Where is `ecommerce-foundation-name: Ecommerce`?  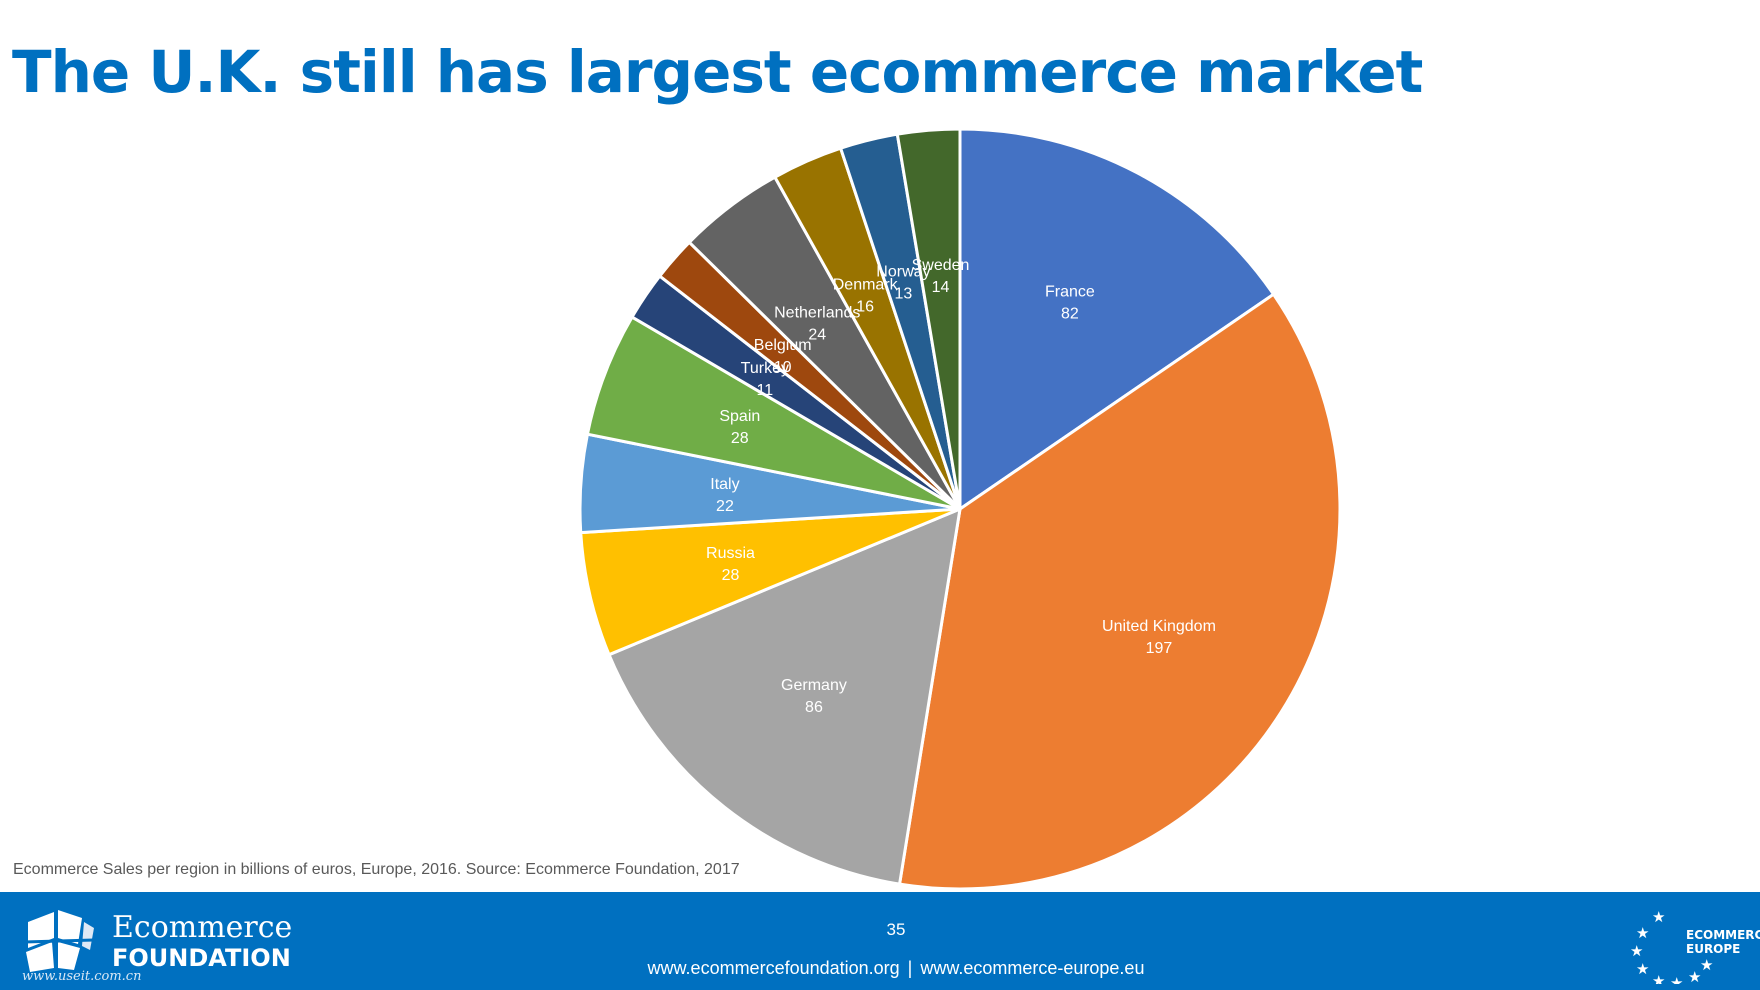
ecommerce-foundation-name: Ecommerce is located at coordinates (202, 927).